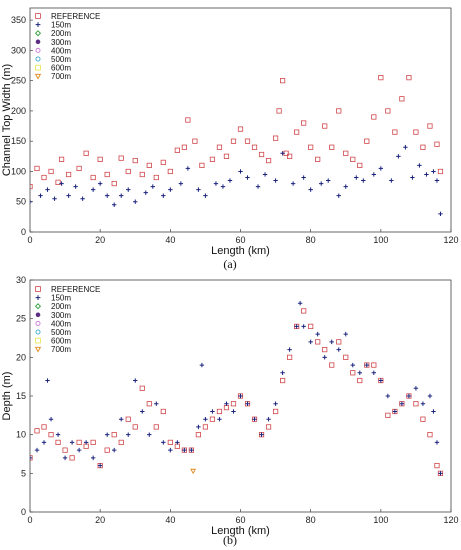 The width and height of the screenshot is (461, 550). Describe the element at coordinates (38, 332) in the screenshot. I see `legend-marker-500m` at that location.